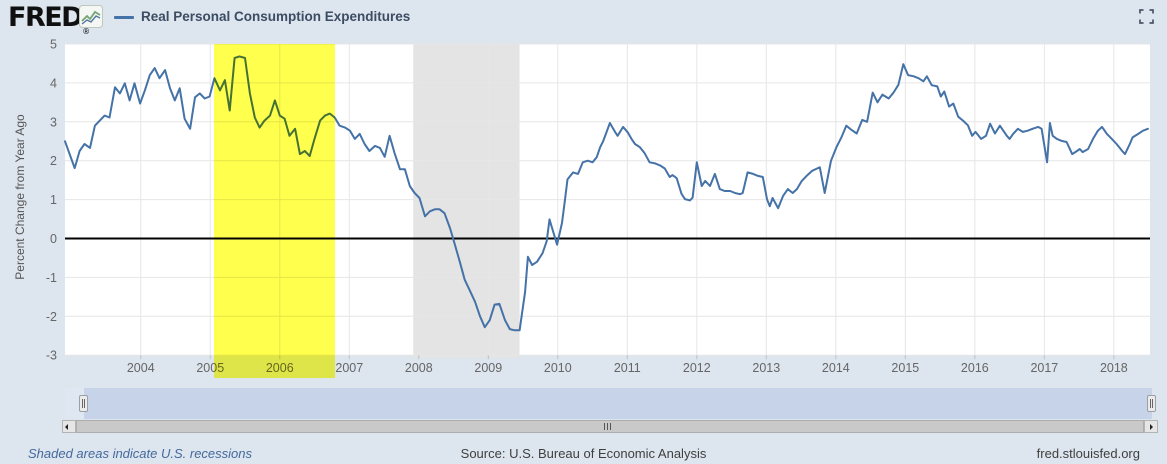 The height and width of the screenshot is (464, 1167). Describe the element at coordinates (53, 239) in the screenshot. I see `svg-text: 0` at that location.